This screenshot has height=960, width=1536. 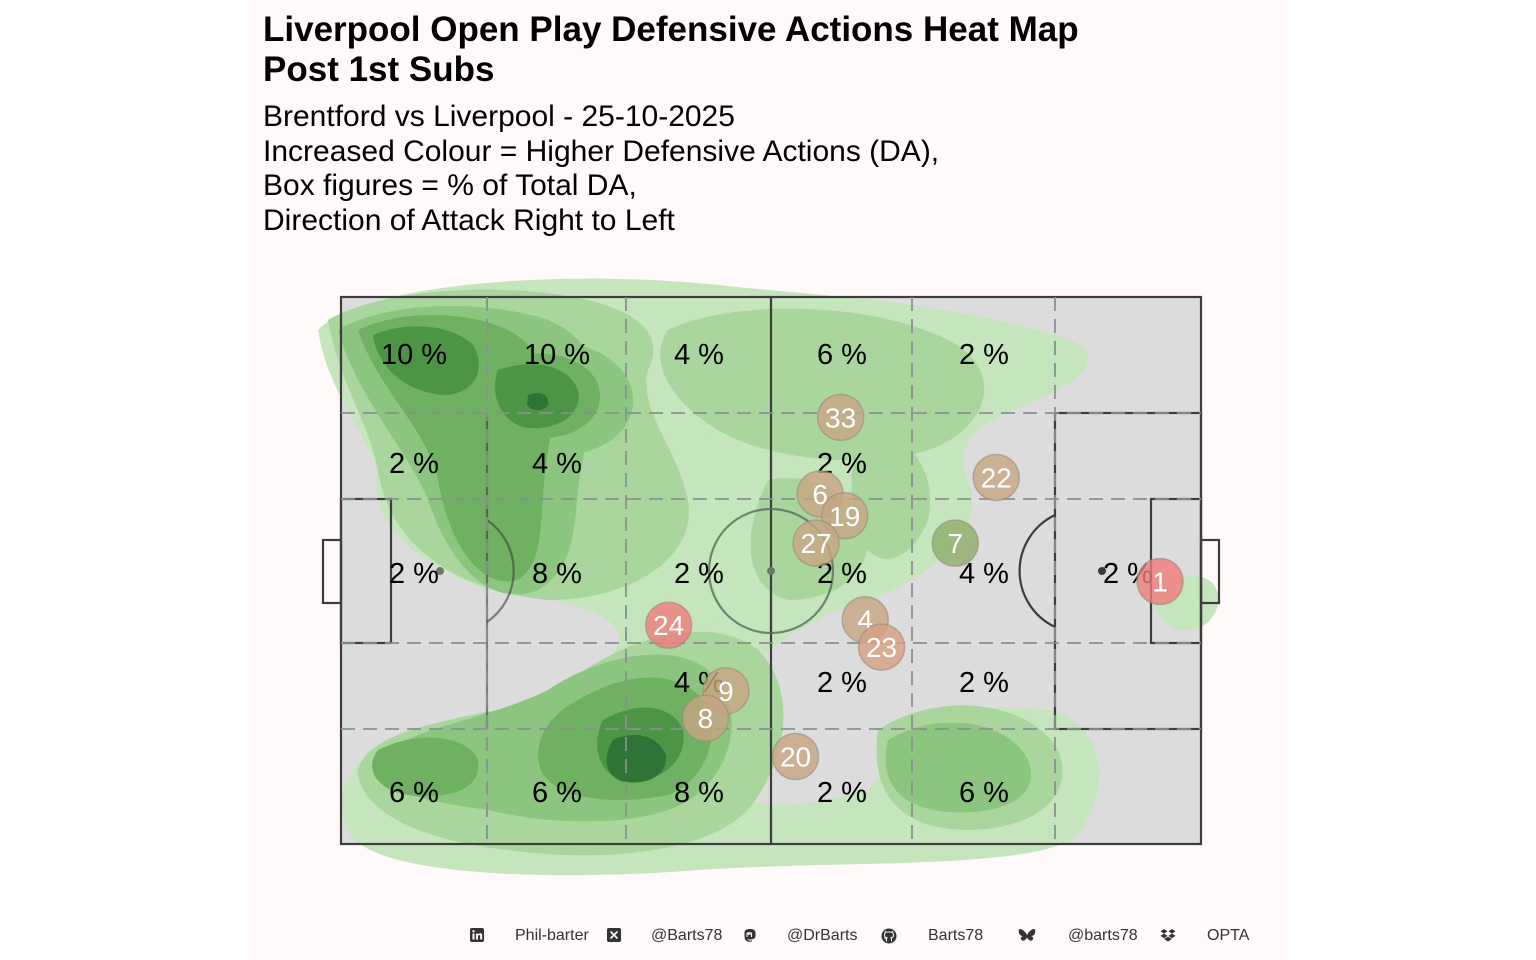 I want to click on player-number: 8, so click(x=706, y=718).